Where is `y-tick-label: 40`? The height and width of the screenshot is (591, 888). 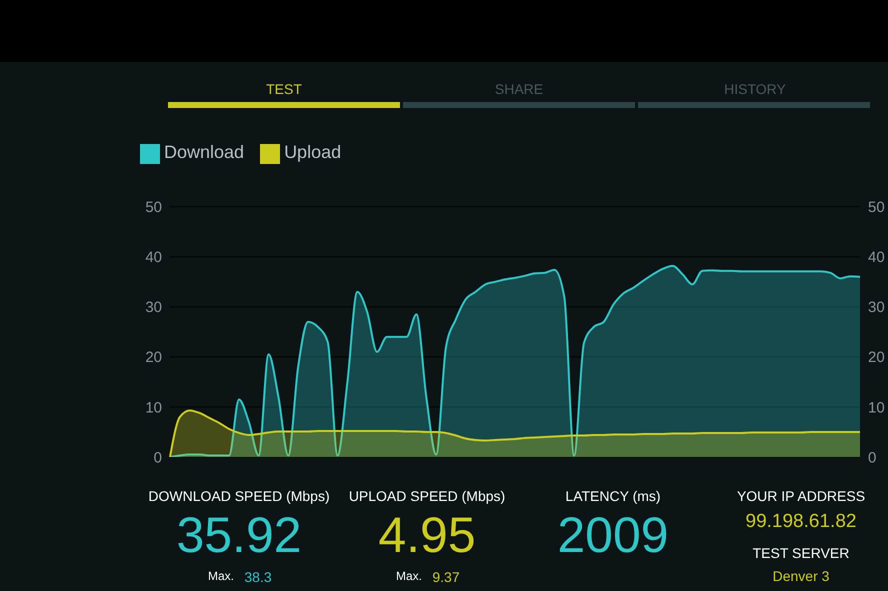 y-tick-label: 40 is located at coordinates (153, 257).